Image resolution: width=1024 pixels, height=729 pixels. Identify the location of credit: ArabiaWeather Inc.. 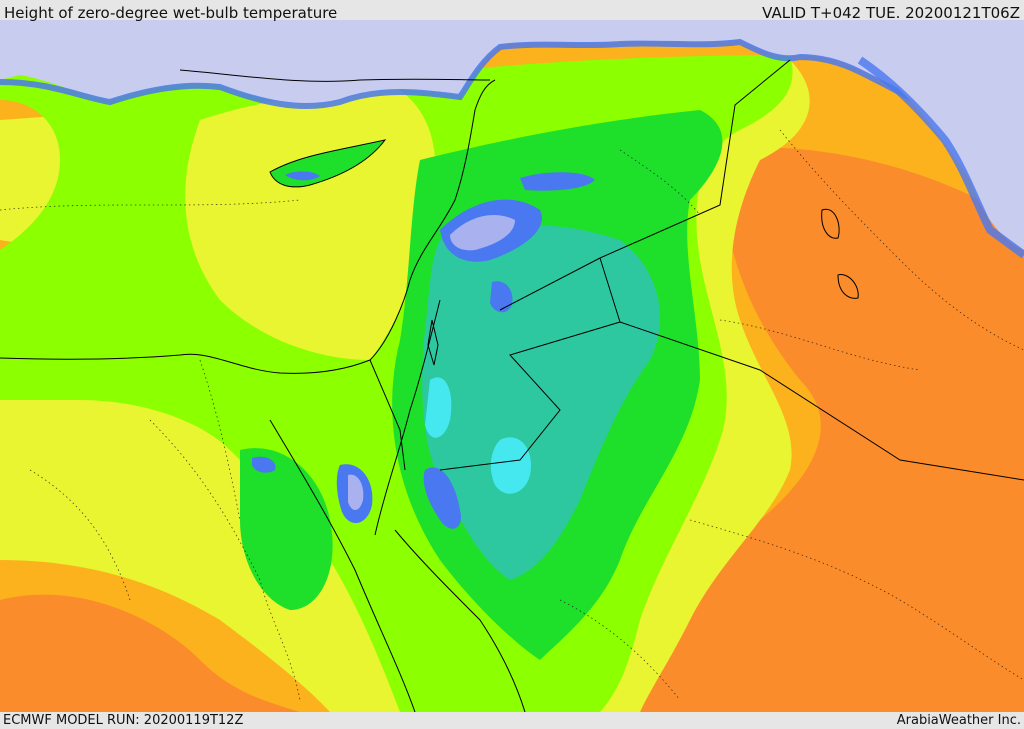
(958, 720).